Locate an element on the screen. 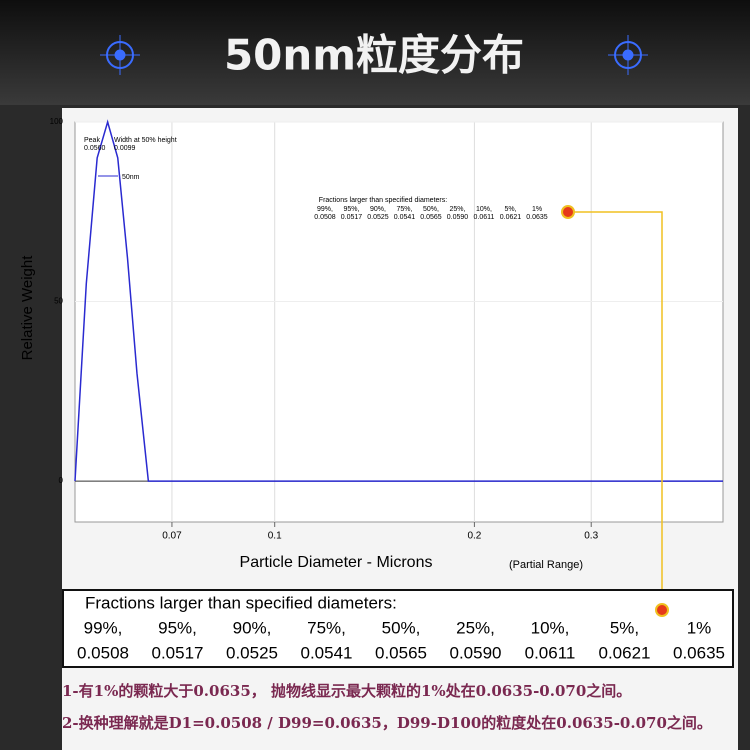 The height and width of the screenshot is (755, 750). diameter-label: 0.0517 is located at coordinates (178, 652).